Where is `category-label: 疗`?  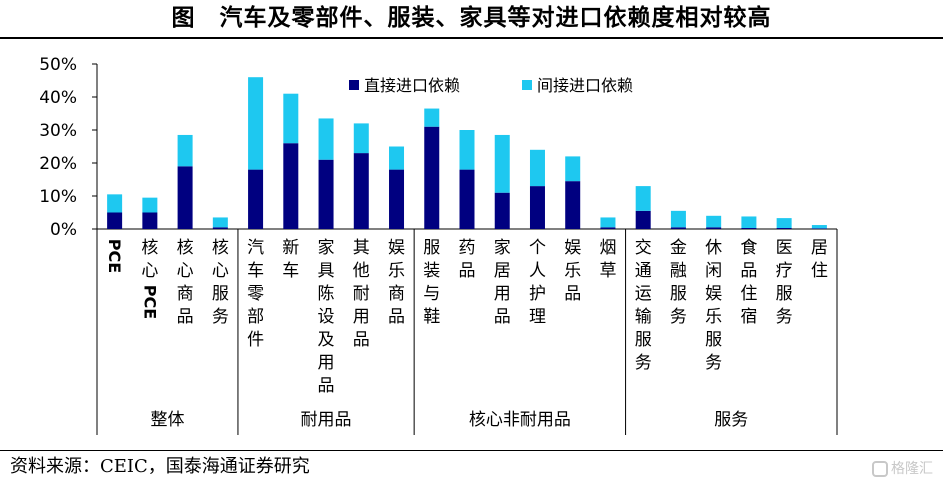 category-label: 疗 is located at coordinates (784, 271).